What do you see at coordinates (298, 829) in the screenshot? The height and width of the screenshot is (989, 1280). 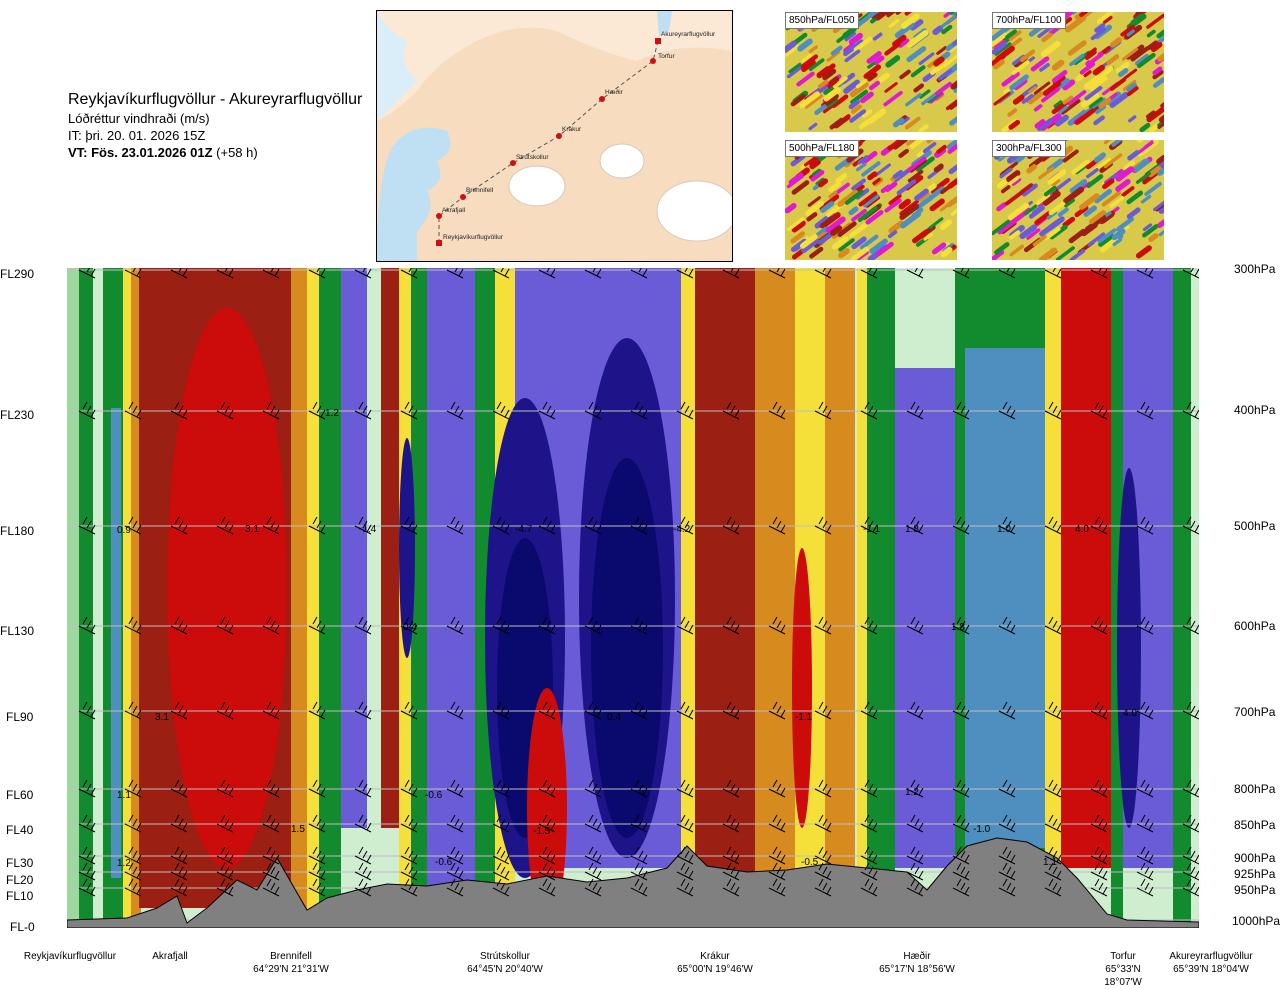 I see `value-label: 1.5` at bounding box center [298, 829].